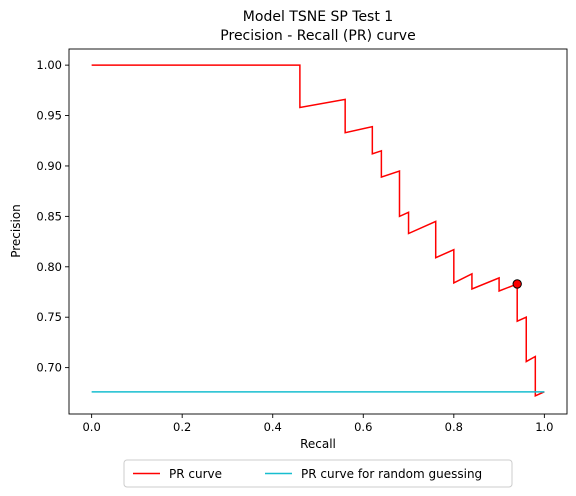 Image resolution: width=576 pixels, height=496 pixels. I want to click on y-tick-label: 0.85, so click(49, 216).